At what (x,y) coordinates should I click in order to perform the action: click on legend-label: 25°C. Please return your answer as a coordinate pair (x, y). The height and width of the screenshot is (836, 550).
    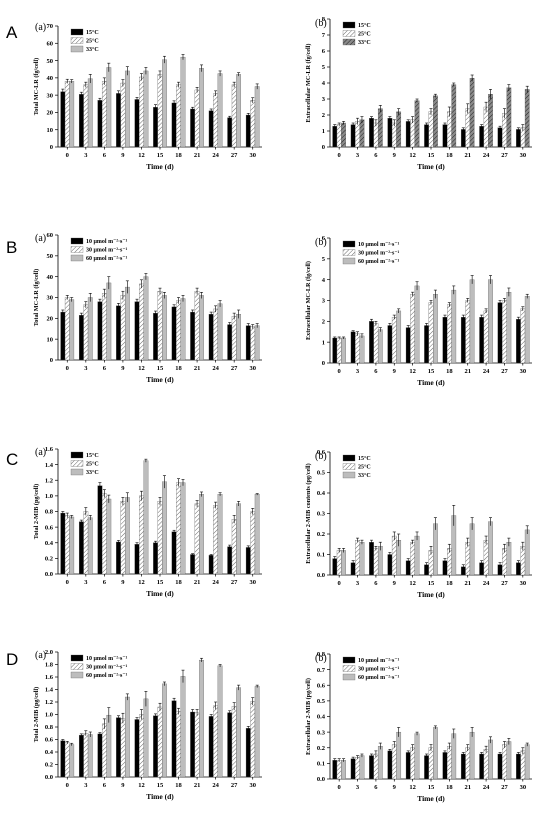
    Looking at the image, I should click on (364, 34).